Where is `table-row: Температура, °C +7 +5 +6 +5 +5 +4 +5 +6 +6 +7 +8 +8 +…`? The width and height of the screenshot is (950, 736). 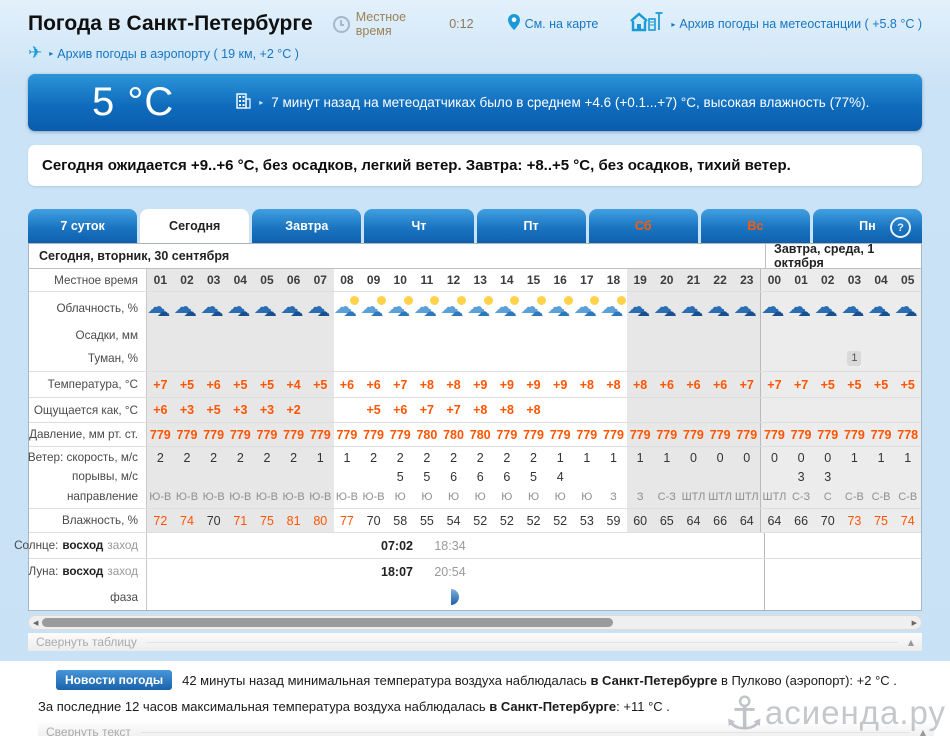
table-row: Температура, °C +7 +5 +6 +5 +5 +4 +5 +6 +6 +7 +8 +8 +… is located at coordinates (475, 385).